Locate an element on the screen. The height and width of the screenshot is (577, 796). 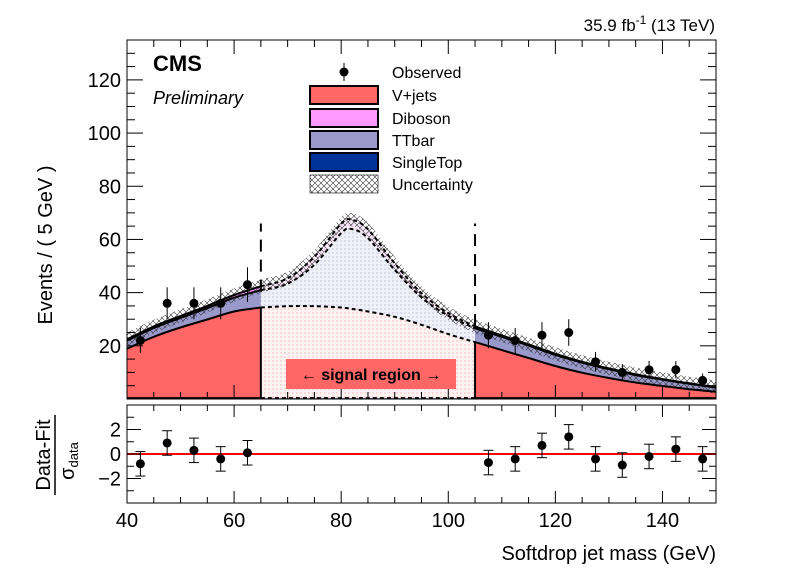
legend-label: V+jets is located at coordinates (414, 96).